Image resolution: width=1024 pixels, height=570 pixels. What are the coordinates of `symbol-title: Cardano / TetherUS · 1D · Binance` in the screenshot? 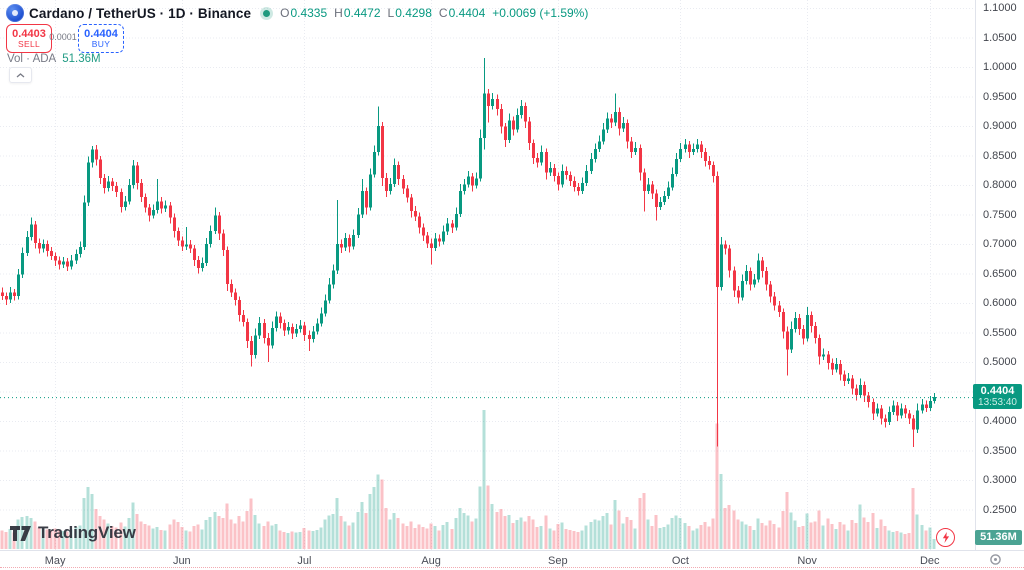 It's located at (140, 13).